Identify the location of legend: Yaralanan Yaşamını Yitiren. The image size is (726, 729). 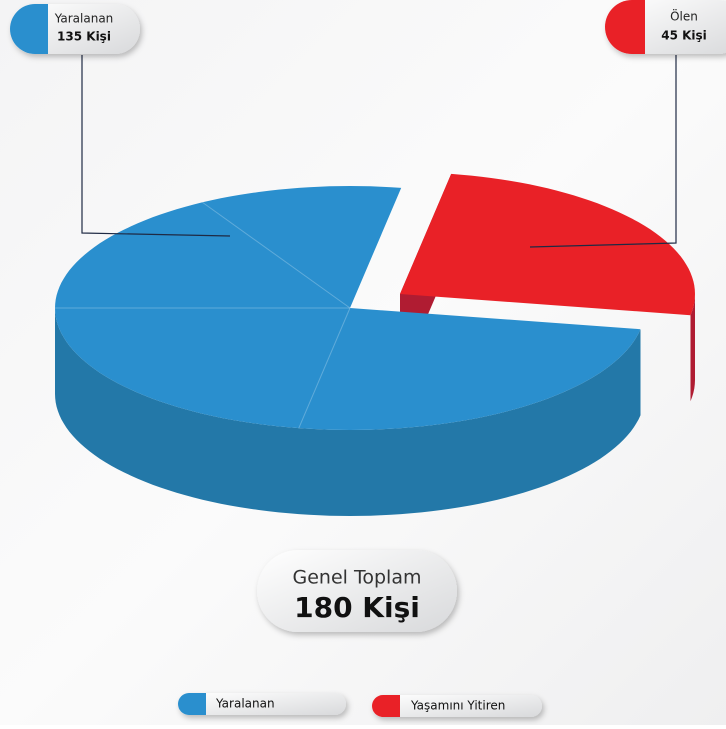
(360, 705).